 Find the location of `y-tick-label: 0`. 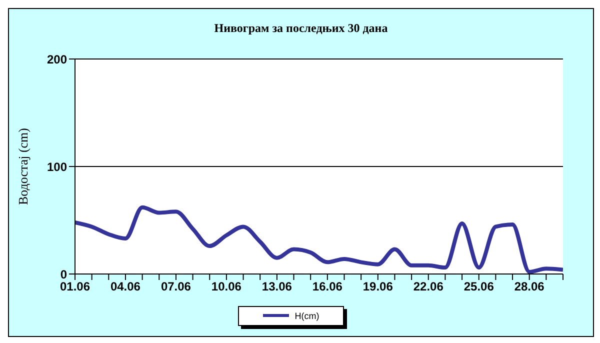

y-tick-label: 0 is located at coordinates (64, 274).